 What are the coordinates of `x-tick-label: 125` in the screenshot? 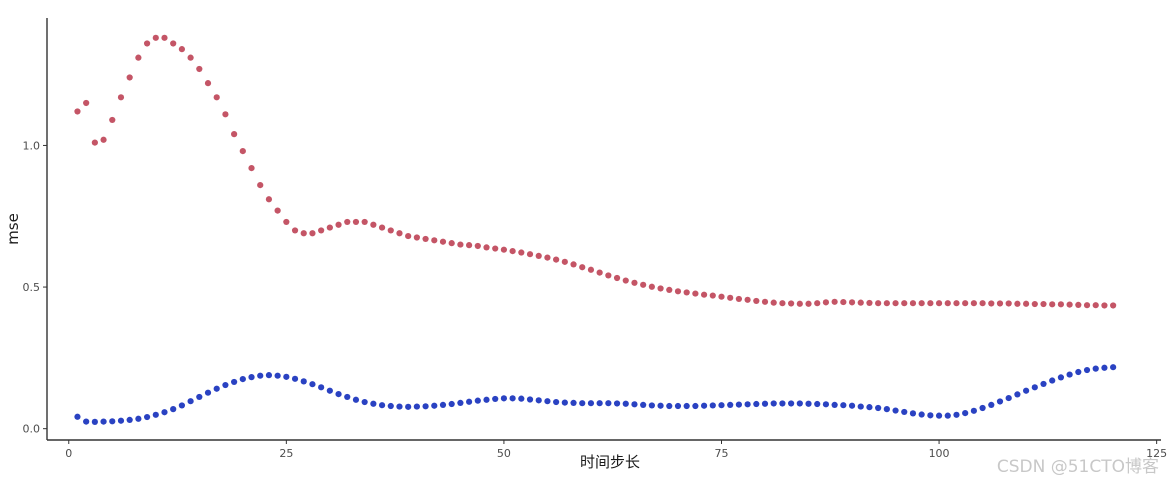 It's located at (1156, 453).